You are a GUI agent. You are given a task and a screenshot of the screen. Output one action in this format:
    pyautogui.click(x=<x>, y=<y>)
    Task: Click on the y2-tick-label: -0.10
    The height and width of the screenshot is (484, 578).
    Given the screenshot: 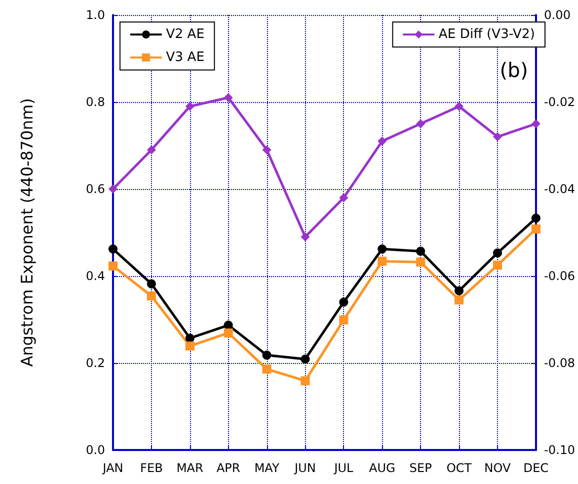 What is the action you would take?
    pyautogui.click(x=560, y=450)
    